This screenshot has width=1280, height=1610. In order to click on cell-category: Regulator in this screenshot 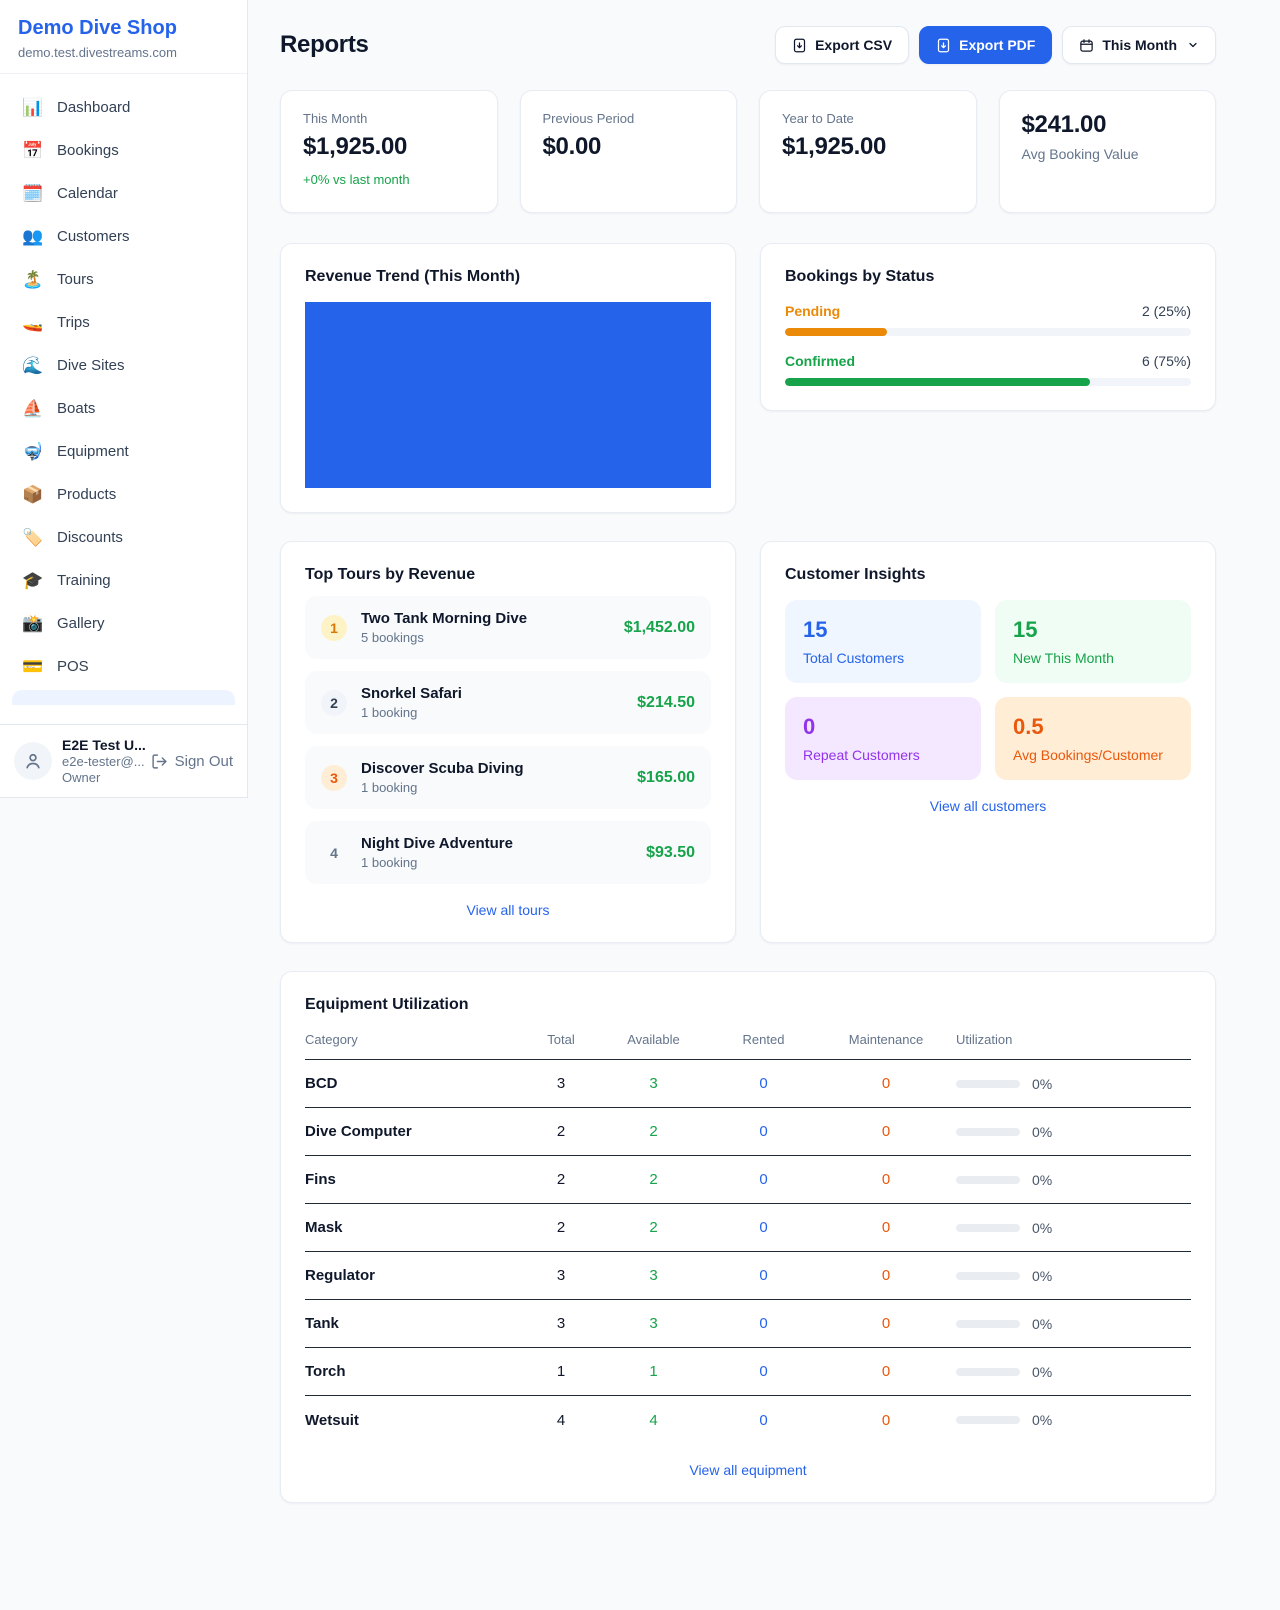, I will do `click(340, 1275)`.